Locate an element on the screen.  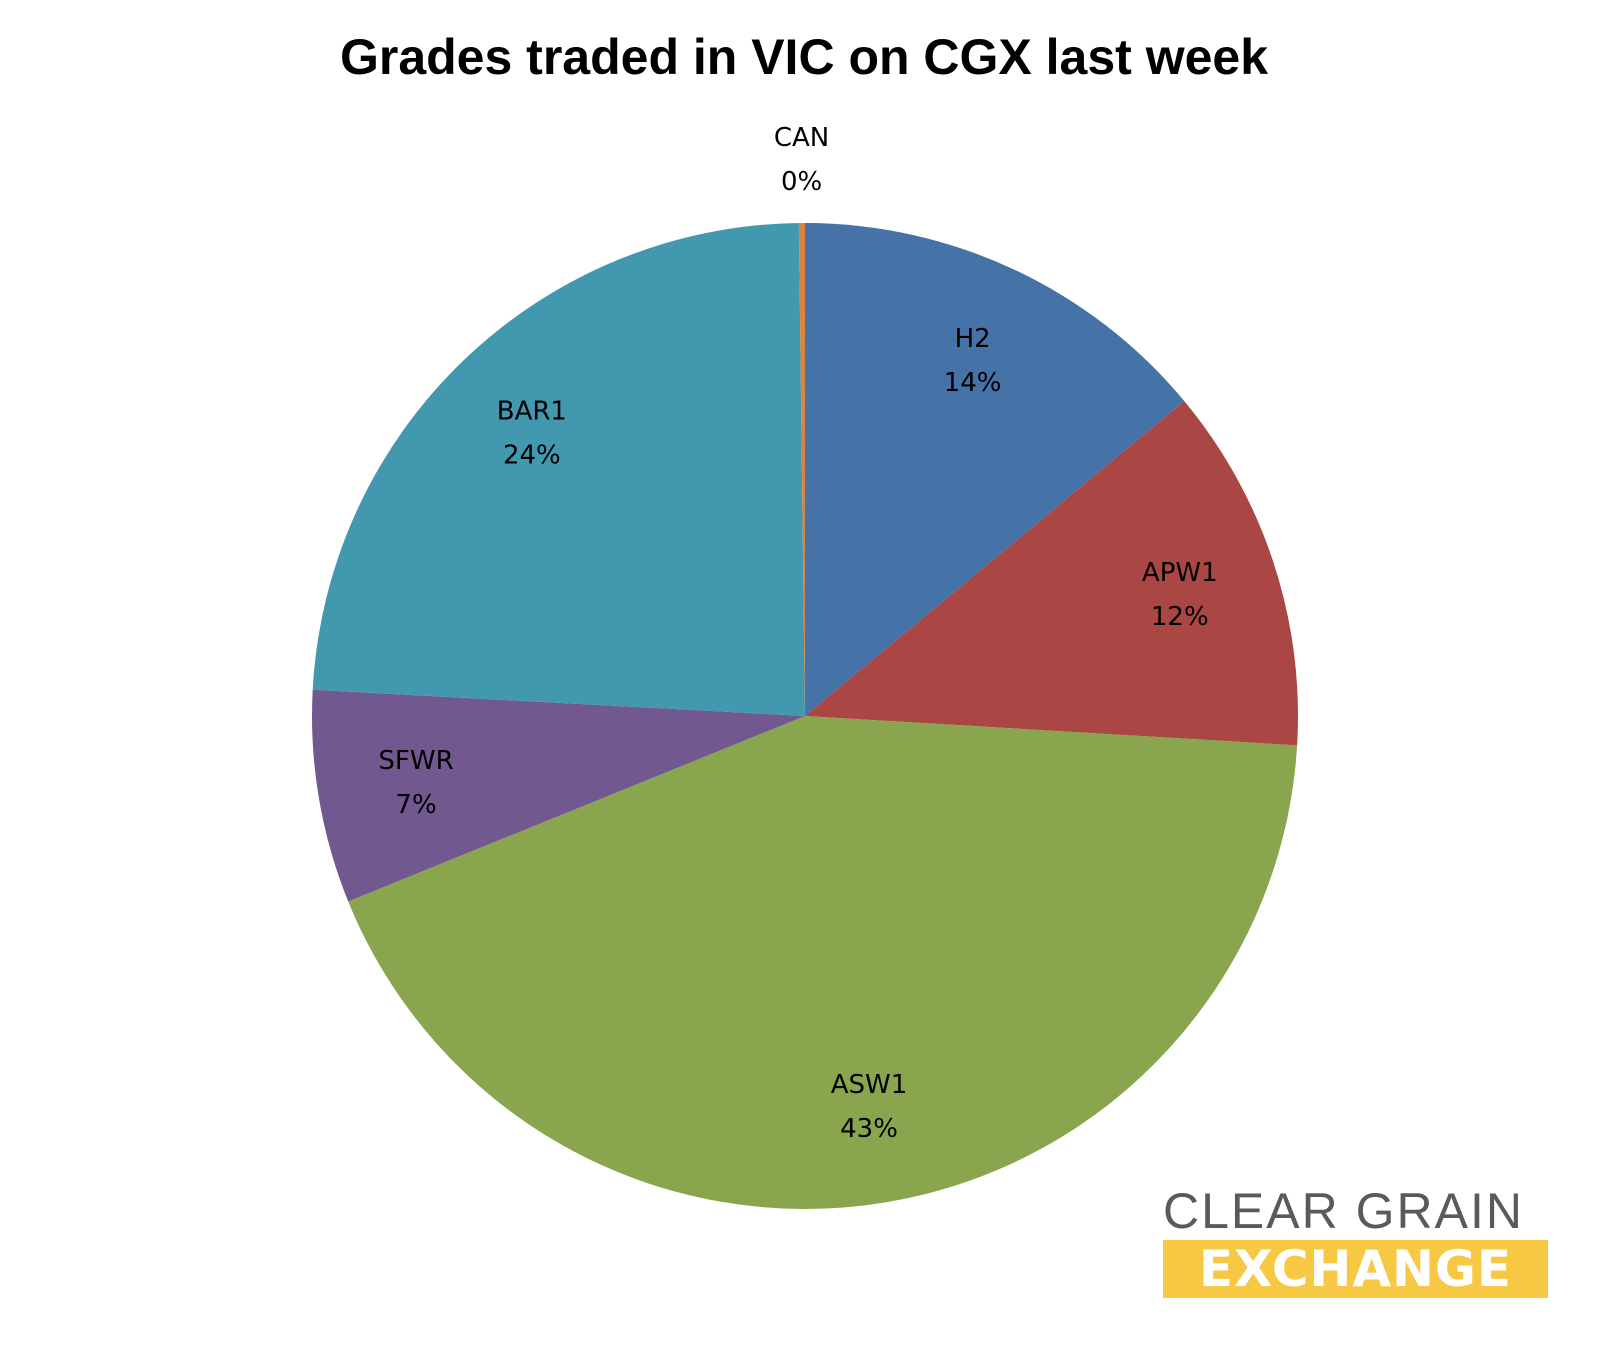
pie-slice-h2 is located at coordinates (995, 469).